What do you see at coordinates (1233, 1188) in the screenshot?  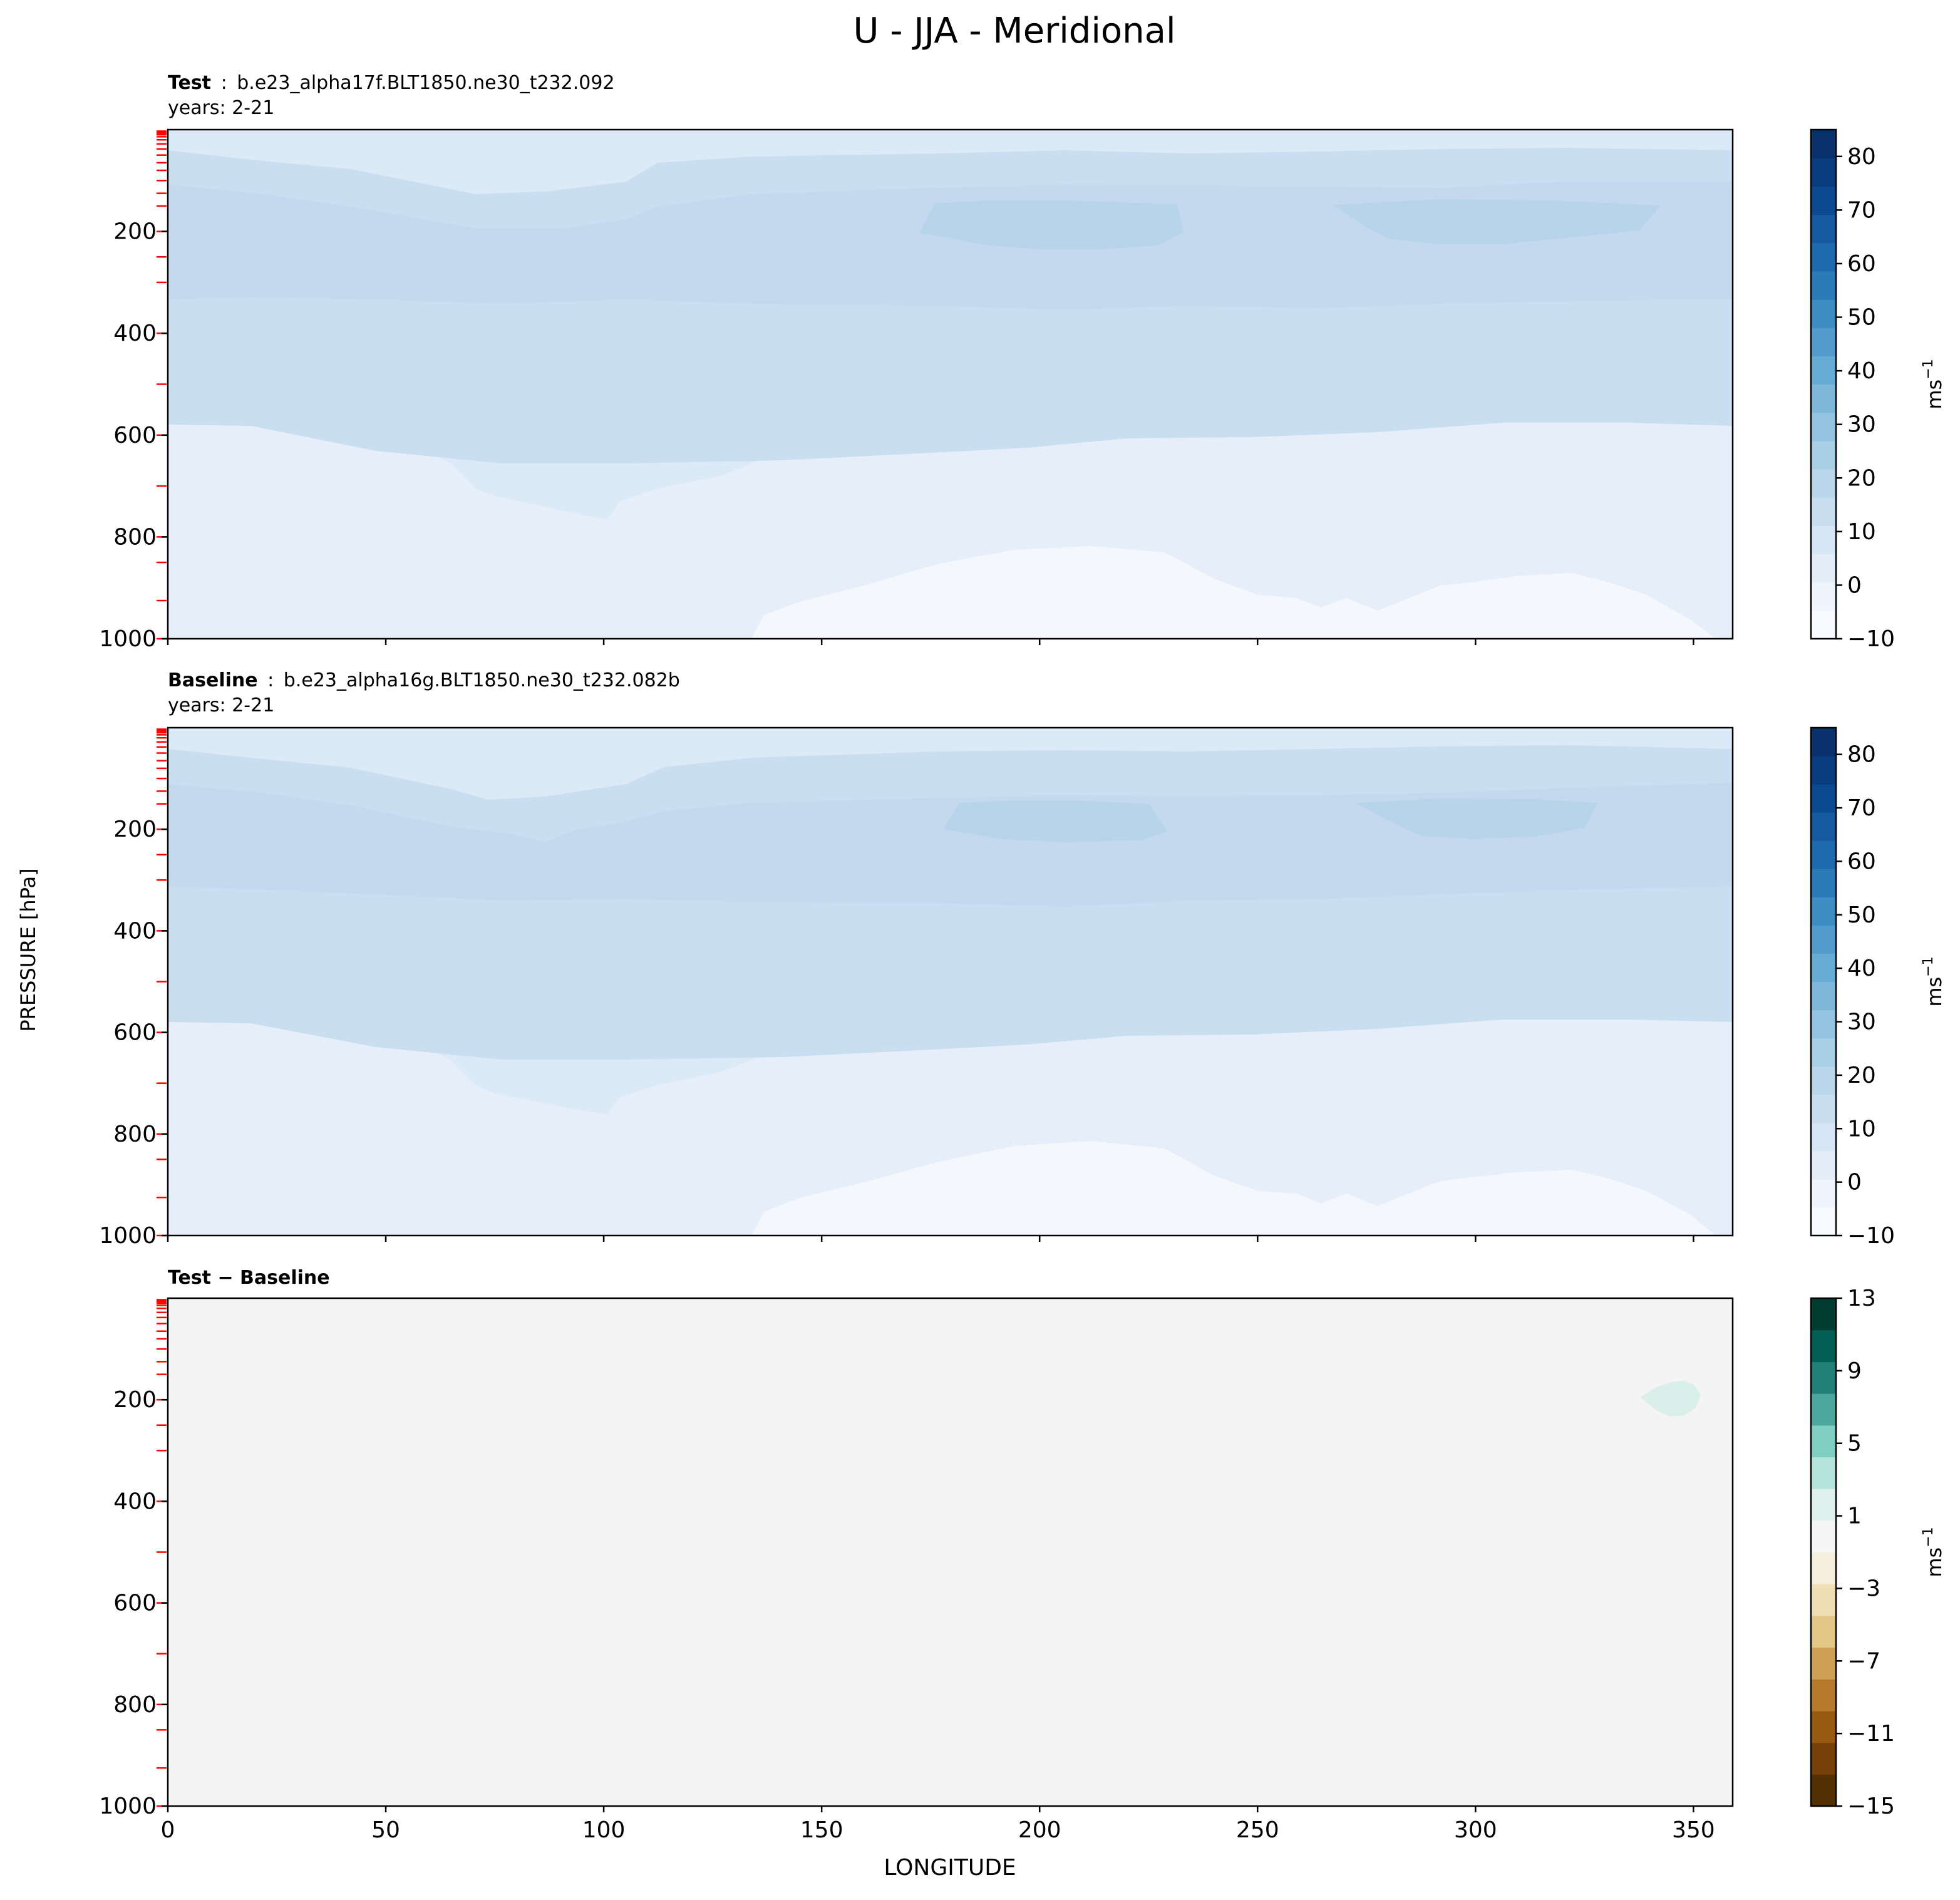 I see `contour-region-neg` at bounding box center [1233, 1188].